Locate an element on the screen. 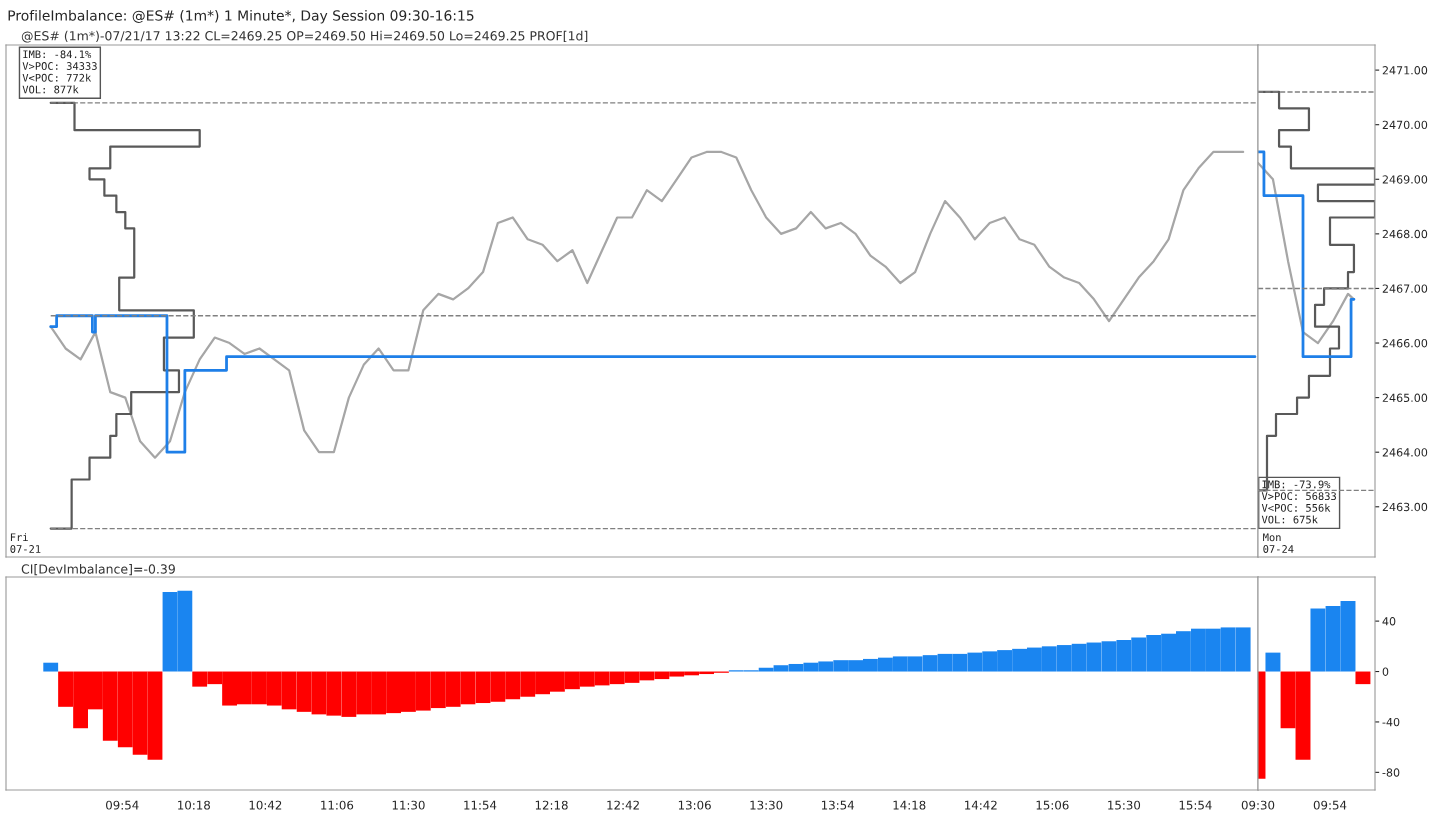  y-tick-label: 2465.00 is located at coordinates (1405, 397).